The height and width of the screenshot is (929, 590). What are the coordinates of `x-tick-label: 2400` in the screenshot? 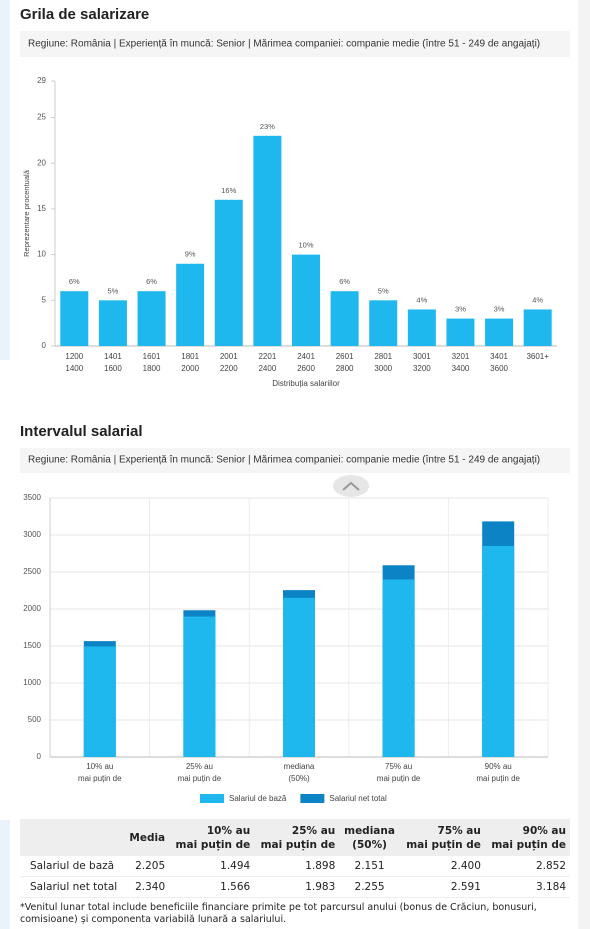 It's located at (267, 368).